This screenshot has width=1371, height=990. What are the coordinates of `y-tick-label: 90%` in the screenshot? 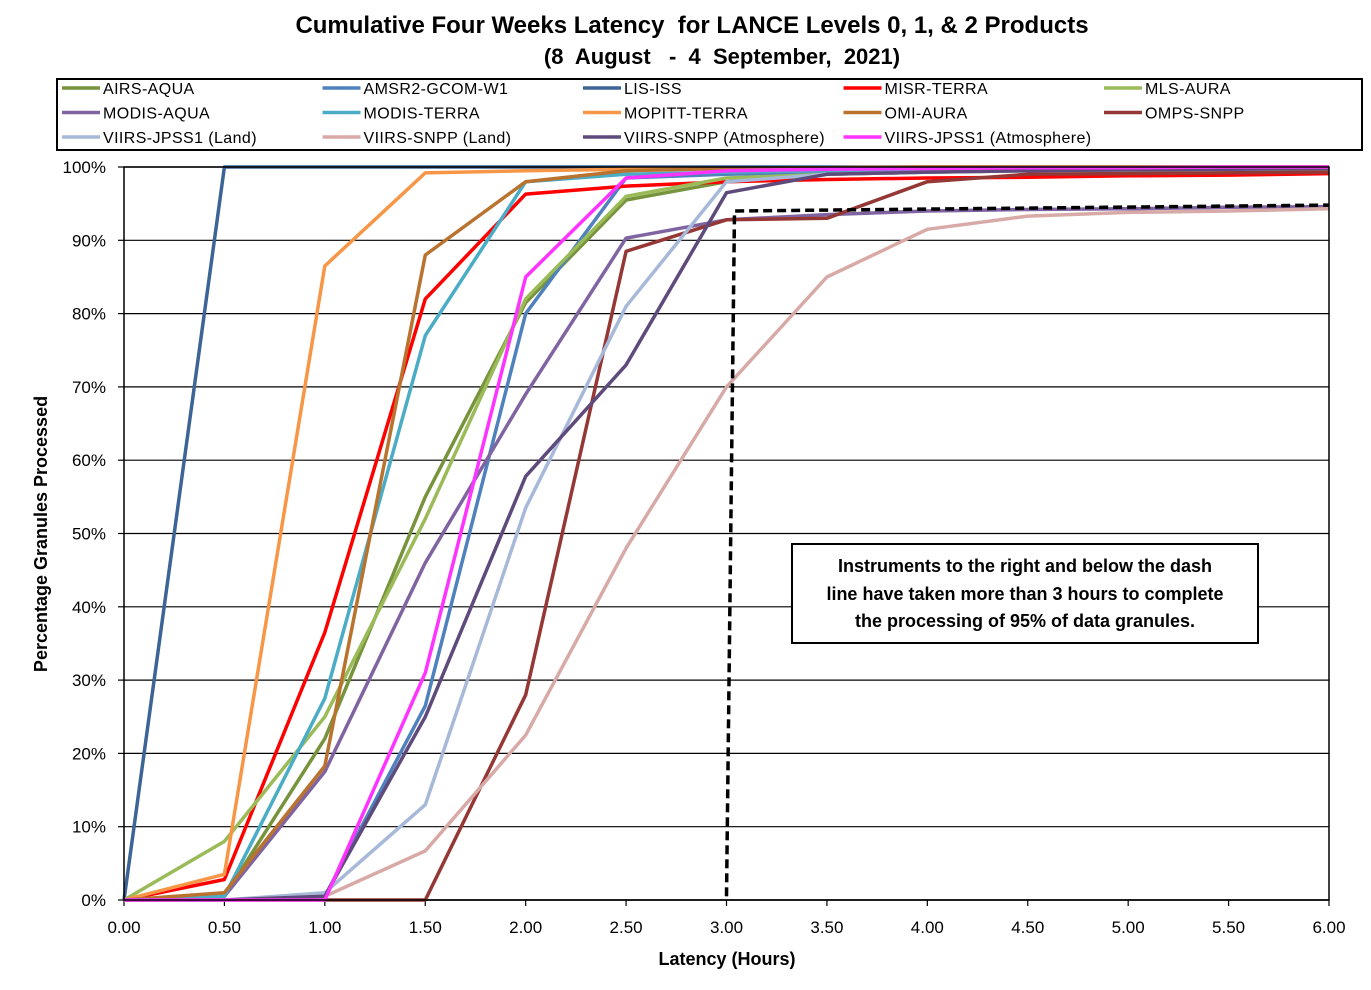 It's located at (89, 240).